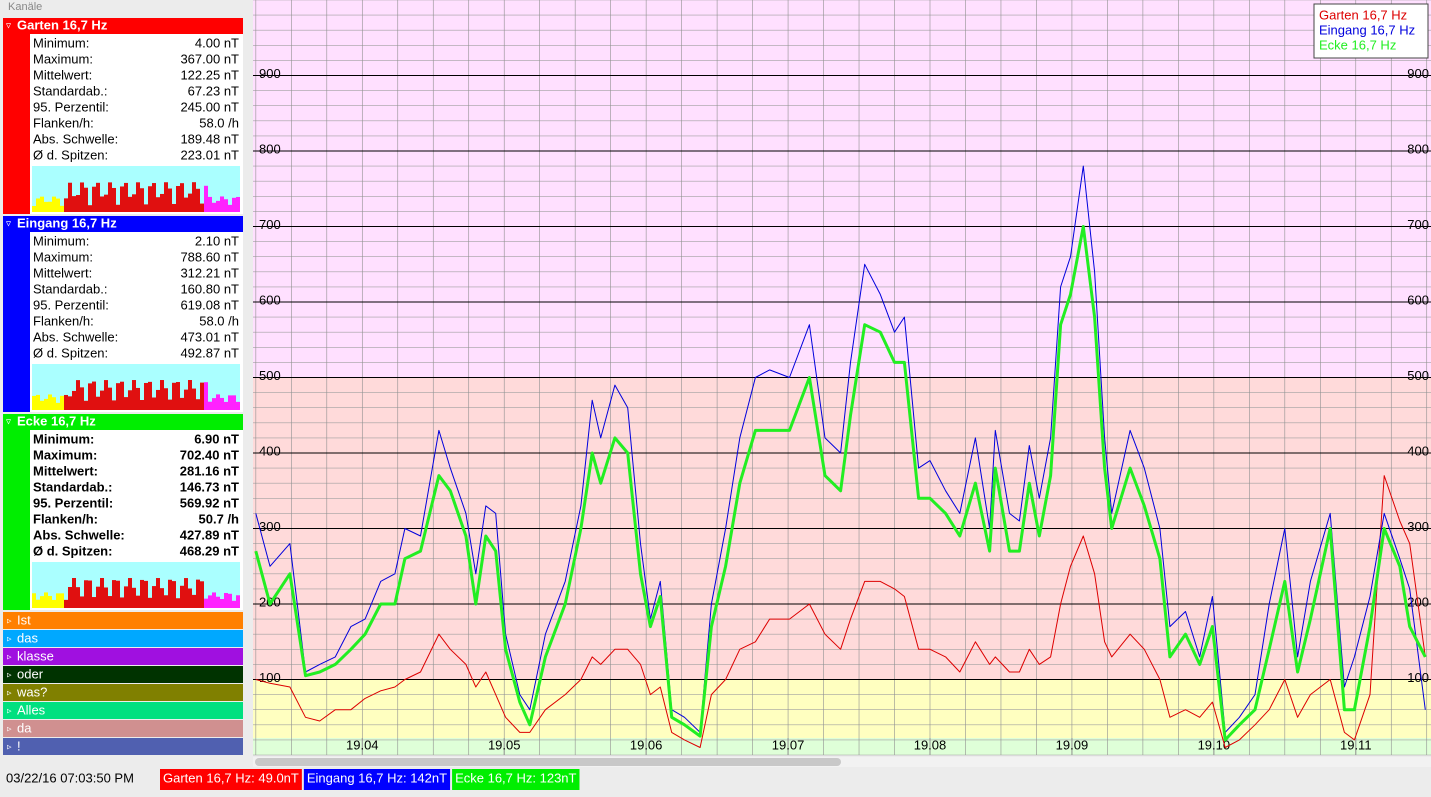 The image size is (1431, 797). What do you see at coordinates (1418, 375) in the screenshot?
I see `y-tick-label-right: 500` at bounding box center [1418, 375].